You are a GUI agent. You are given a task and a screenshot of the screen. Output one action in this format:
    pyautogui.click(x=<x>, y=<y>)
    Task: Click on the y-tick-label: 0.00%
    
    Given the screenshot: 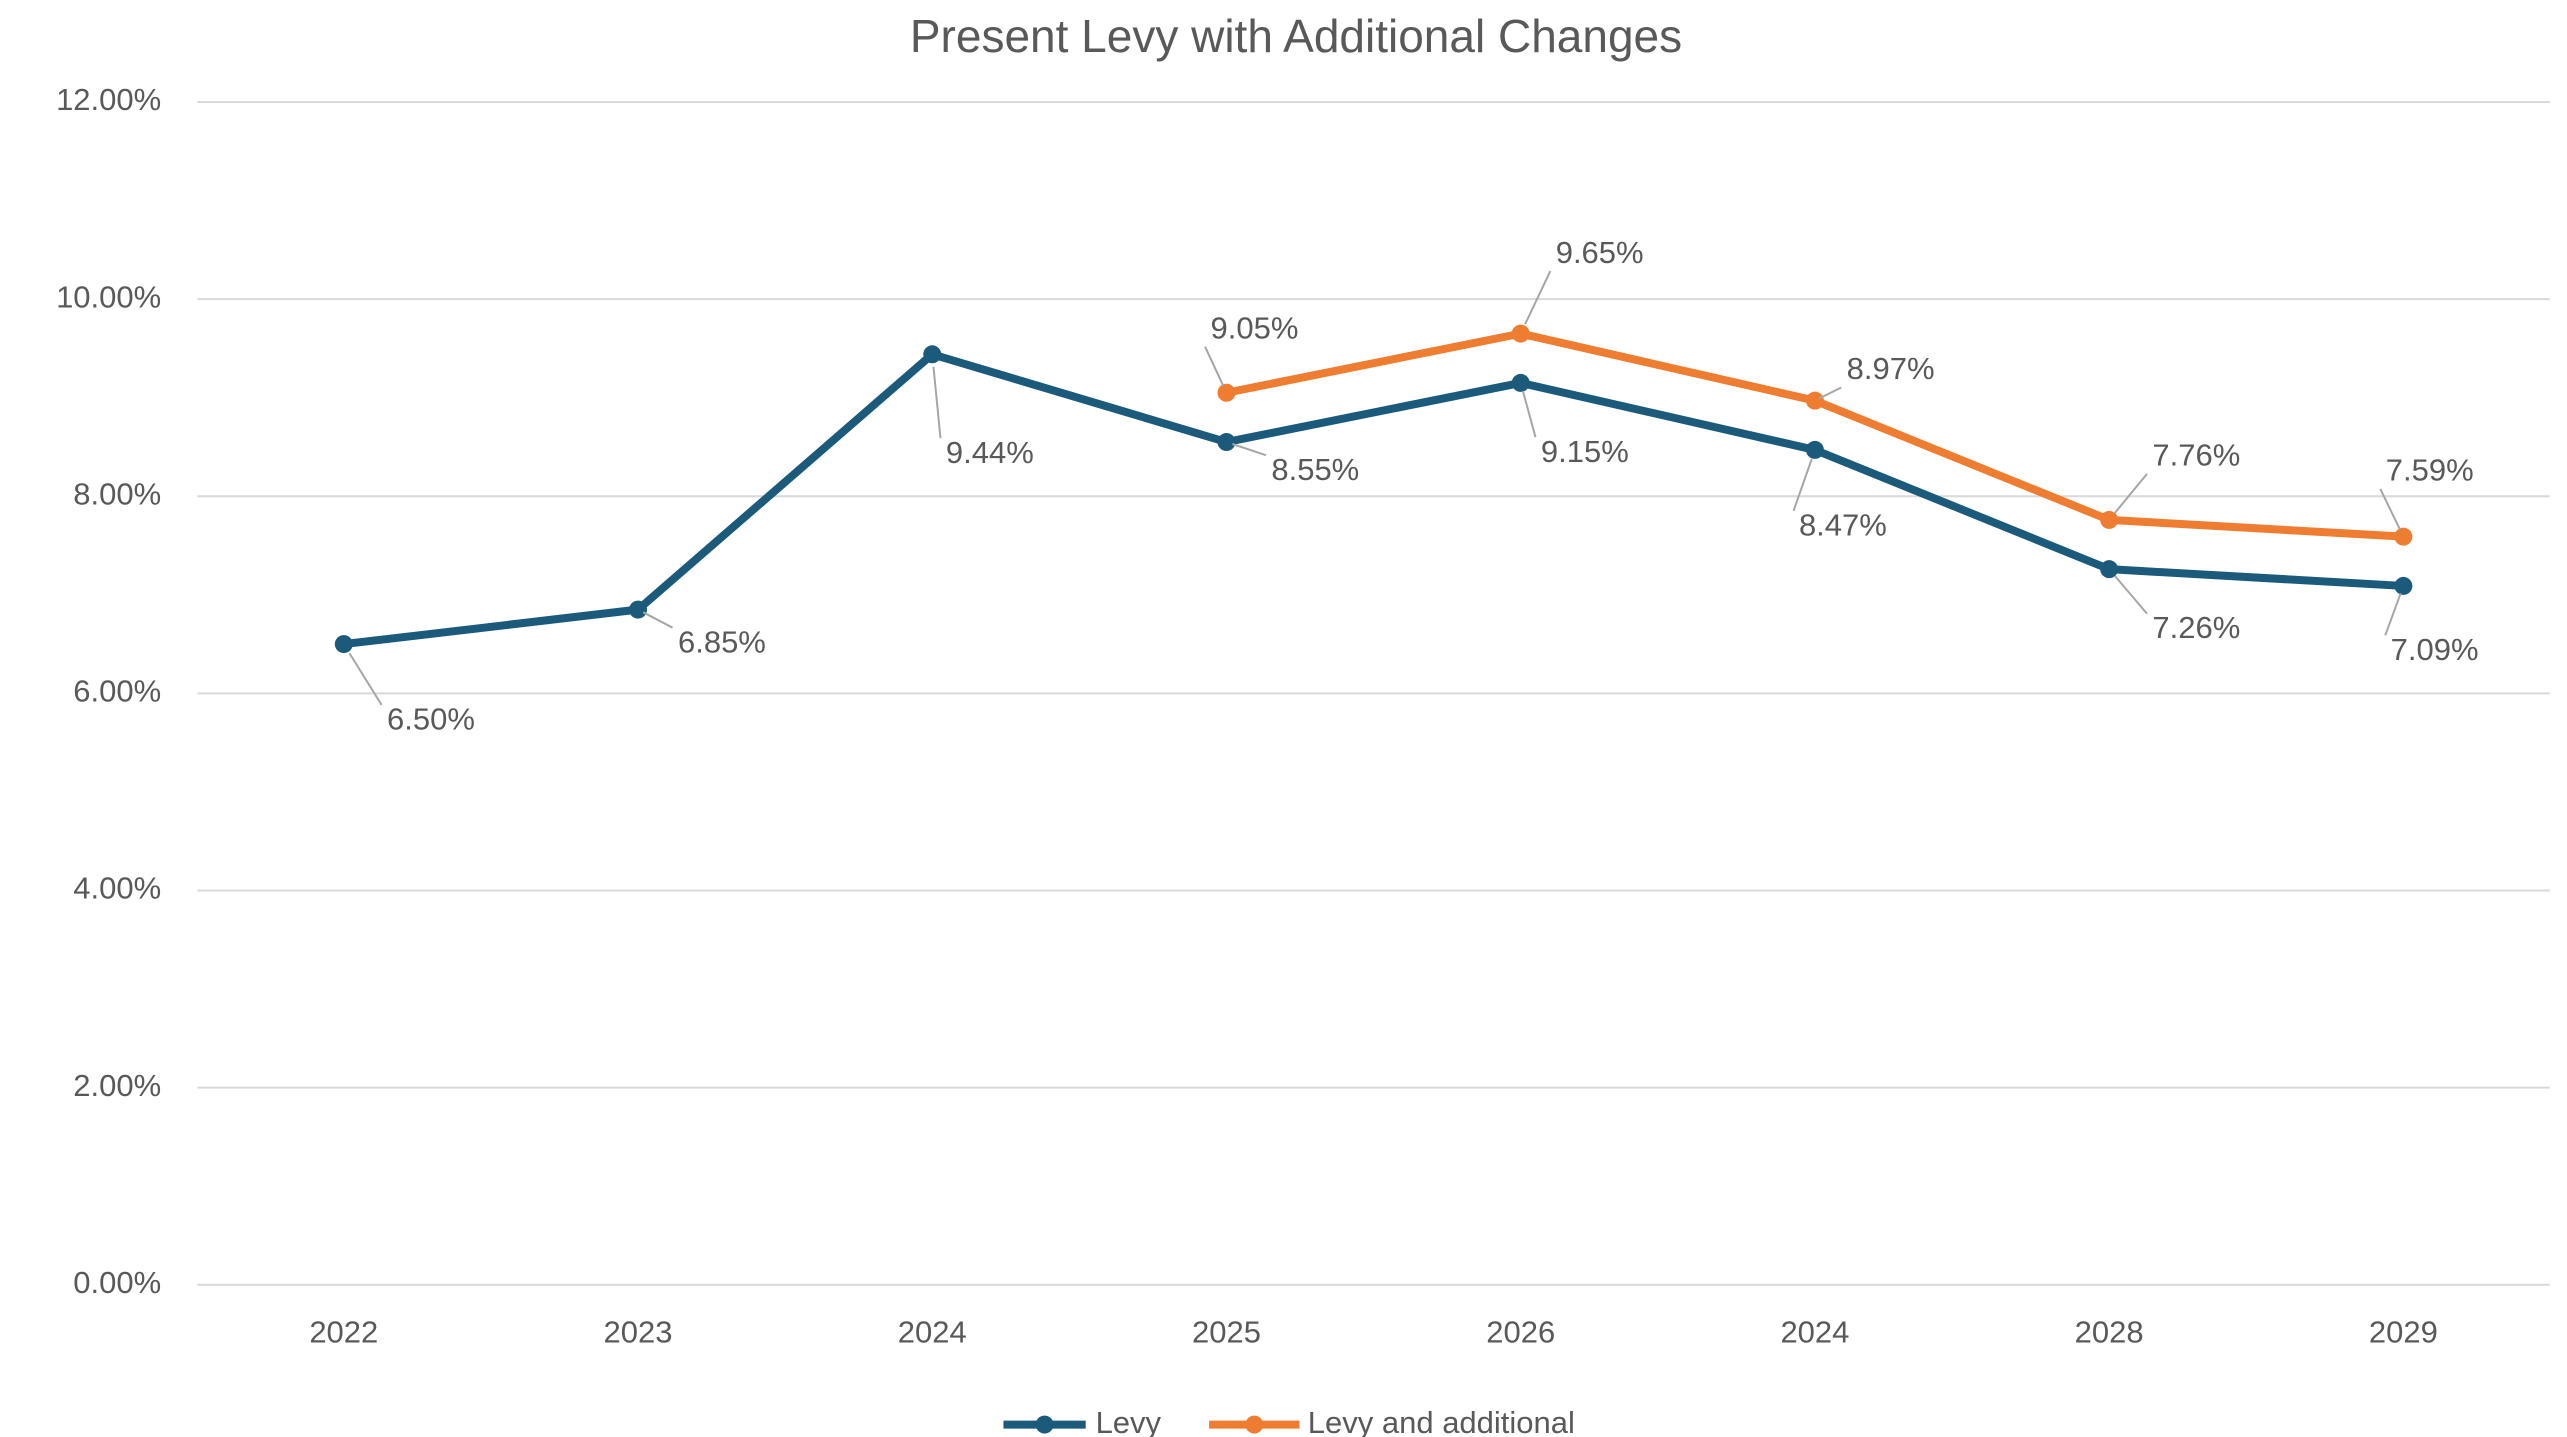 What is the action you would take?
    pyautogui.click(x=117, y=1282)
    